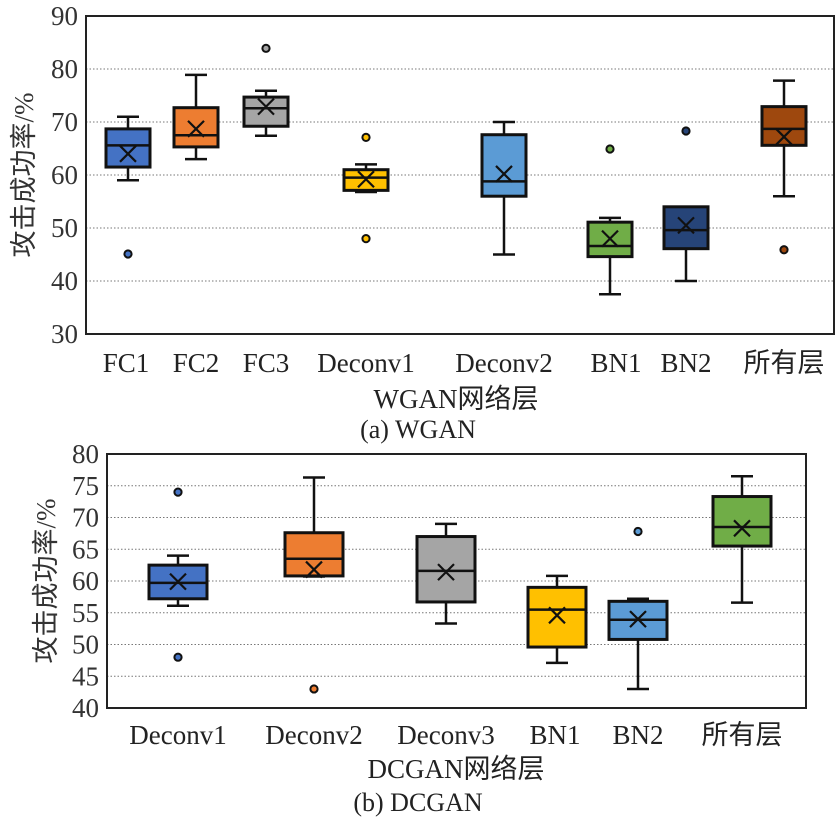  I want to click on x-tick-labels: Deconv1 Deconv2 Deconv3 BN1 BN2 所有层, so click(455, 735).